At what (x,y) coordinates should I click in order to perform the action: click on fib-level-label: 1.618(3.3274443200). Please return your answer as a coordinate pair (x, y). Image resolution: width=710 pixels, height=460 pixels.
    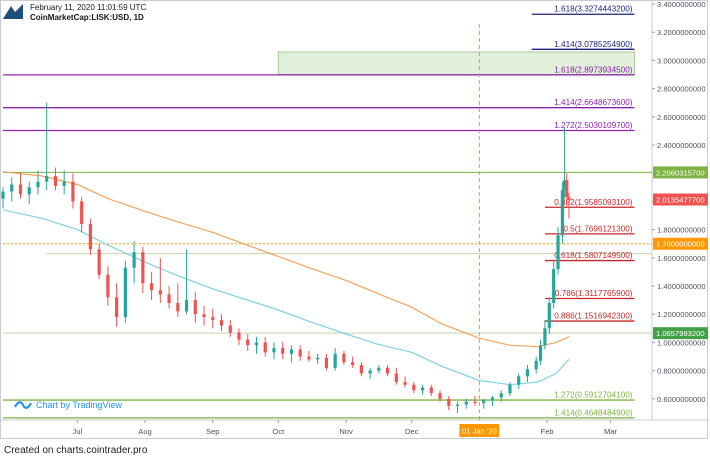
    Looking at the image, I should click on (593, 9).